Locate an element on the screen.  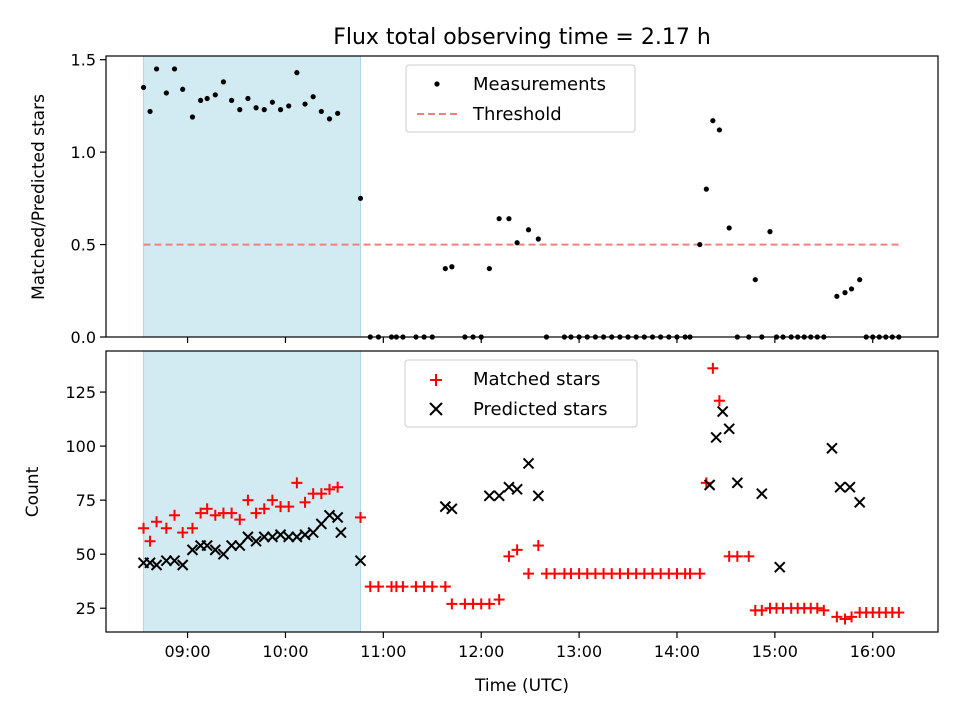
top-legend-box is located at coordinates (520, 98).